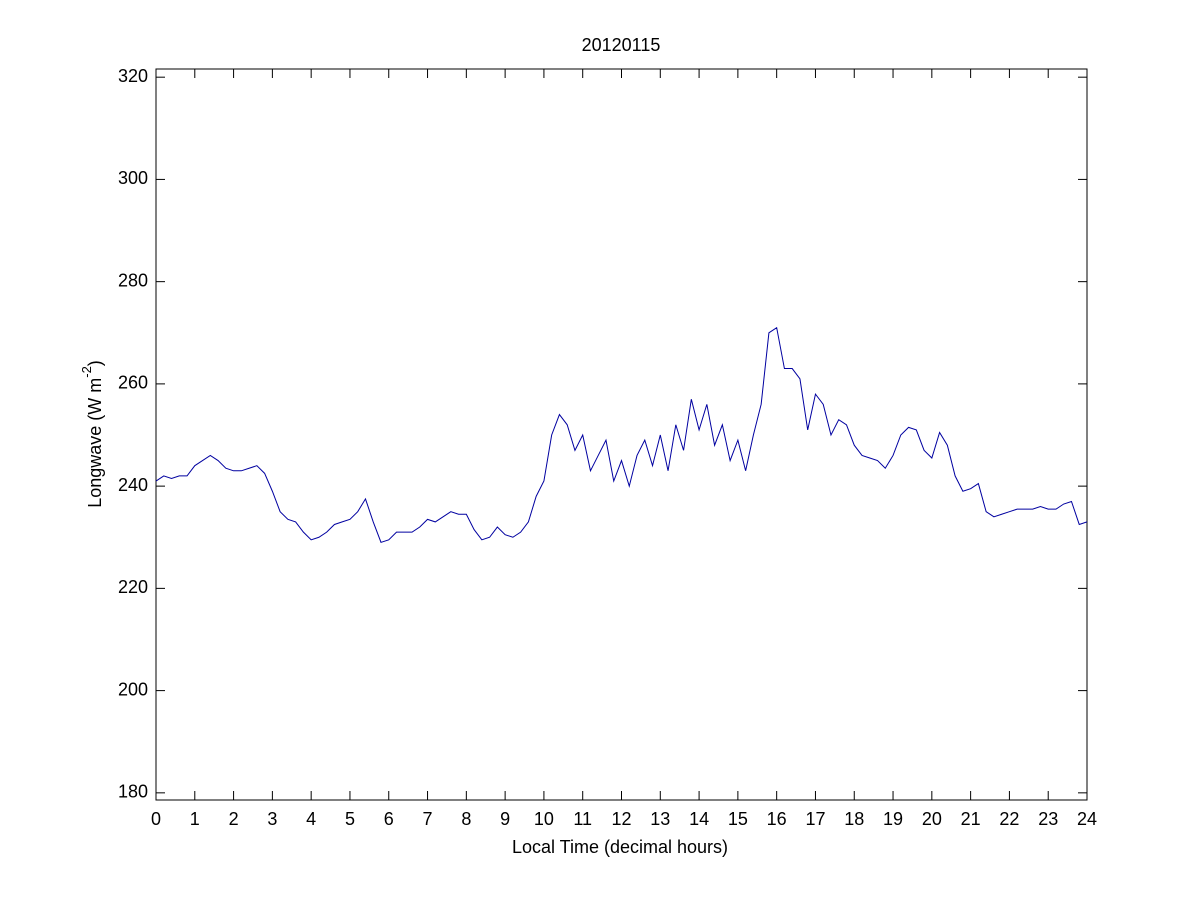 This screenshot has width=1201, height=900. I want to click on x-tick-label: 2, so click(234, 819).